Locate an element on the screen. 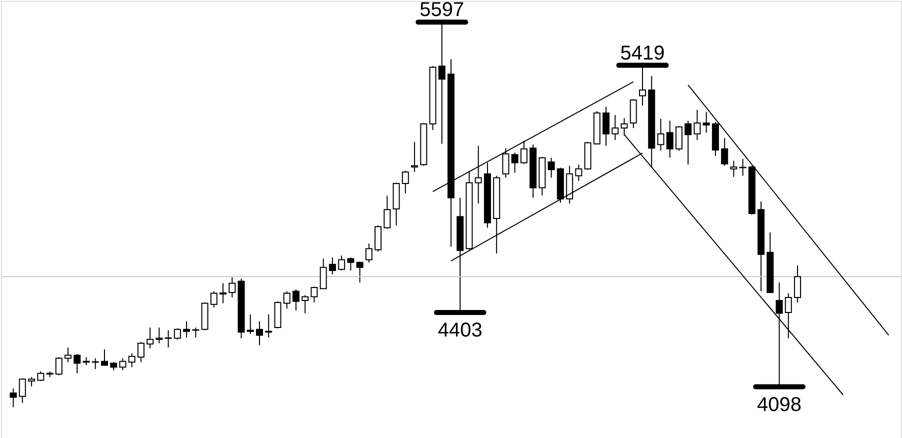 The width and height of the screenshot is (902, 438). annotation: 4403 is located at coordinates (460, 330).